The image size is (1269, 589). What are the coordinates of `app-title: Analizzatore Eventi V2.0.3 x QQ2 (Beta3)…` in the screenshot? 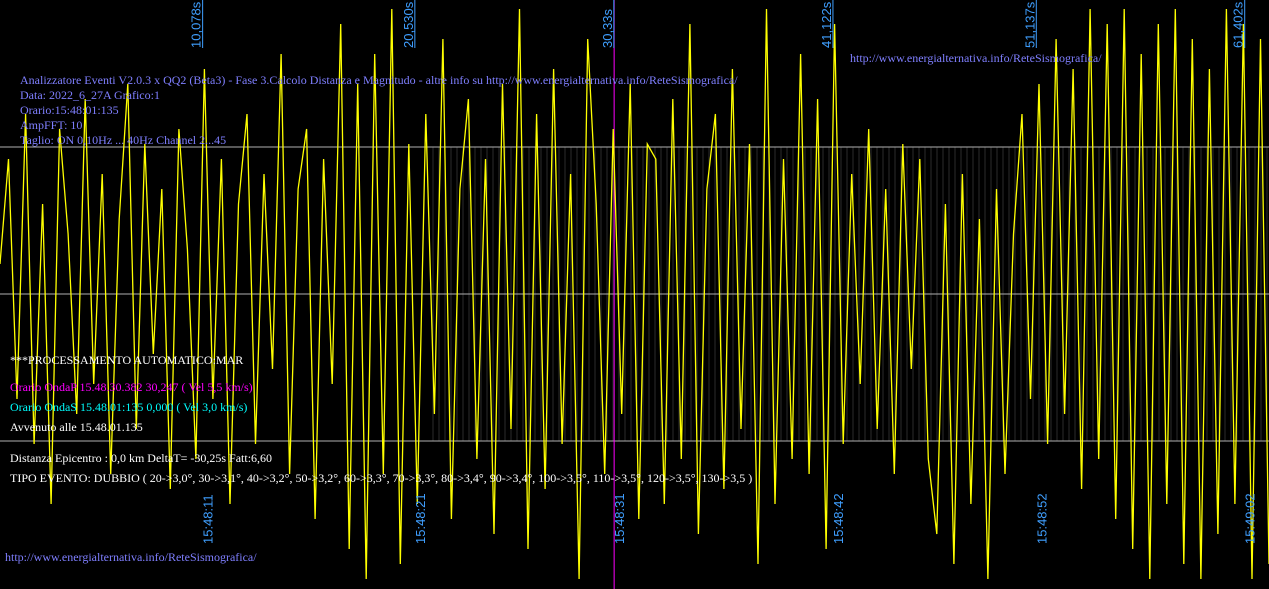 It's located at (379, 80).